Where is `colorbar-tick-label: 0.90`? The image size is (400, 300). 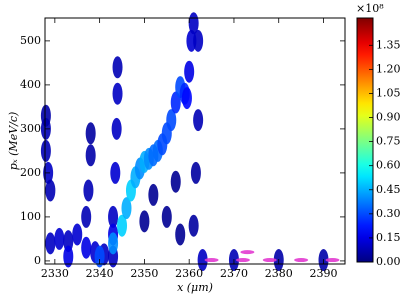
colorbar-tick-label: 0.90 is located at coordinates (388, 117).